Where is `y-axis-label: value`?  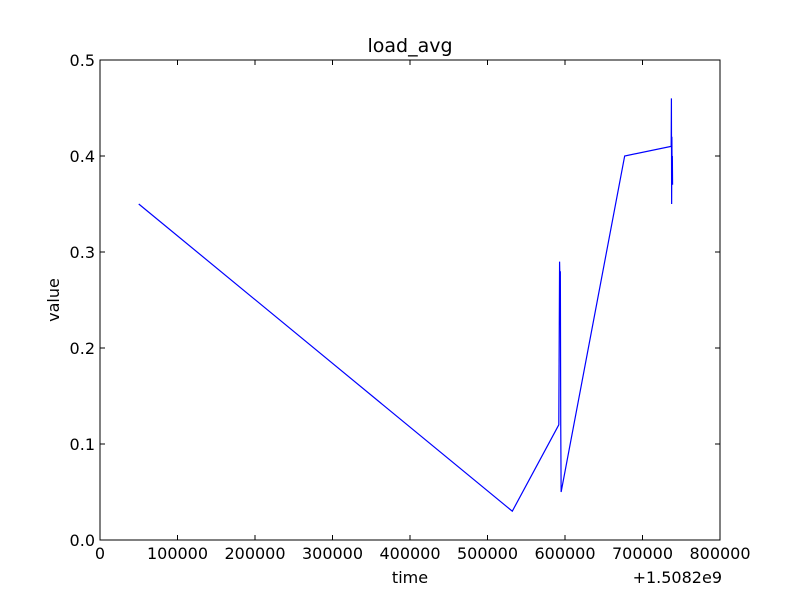
y-axis-label: value is located at coordinates (53, 300).